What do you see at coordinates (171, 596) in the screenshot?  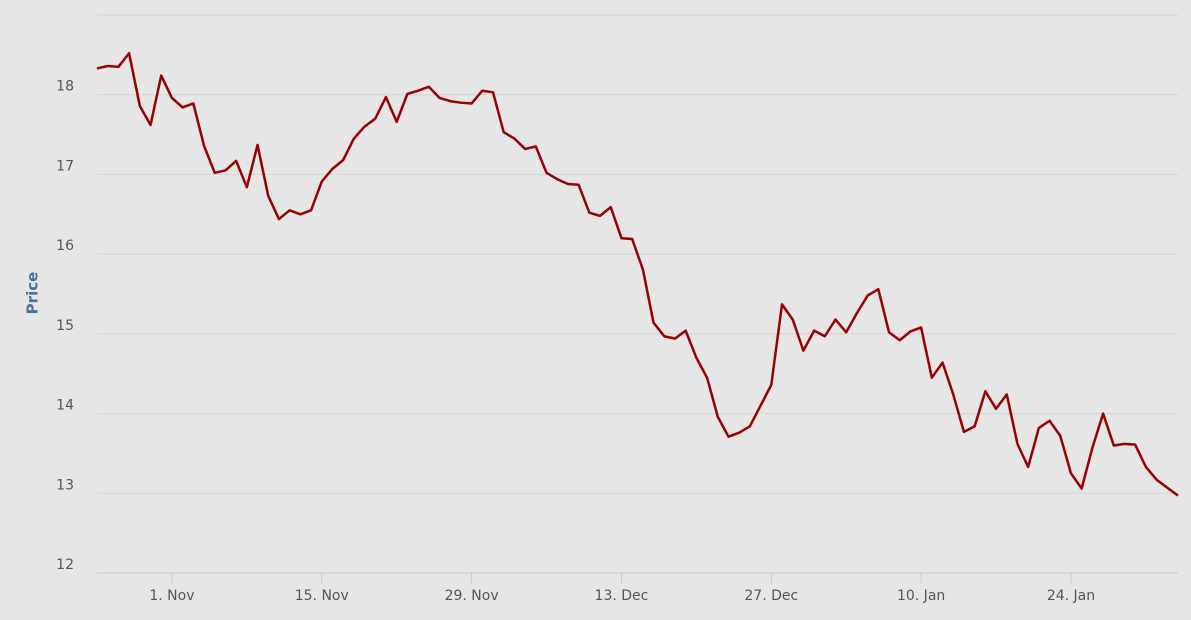 I see `x-tick-label: 1. Nov` at bounding box center [171, 596].